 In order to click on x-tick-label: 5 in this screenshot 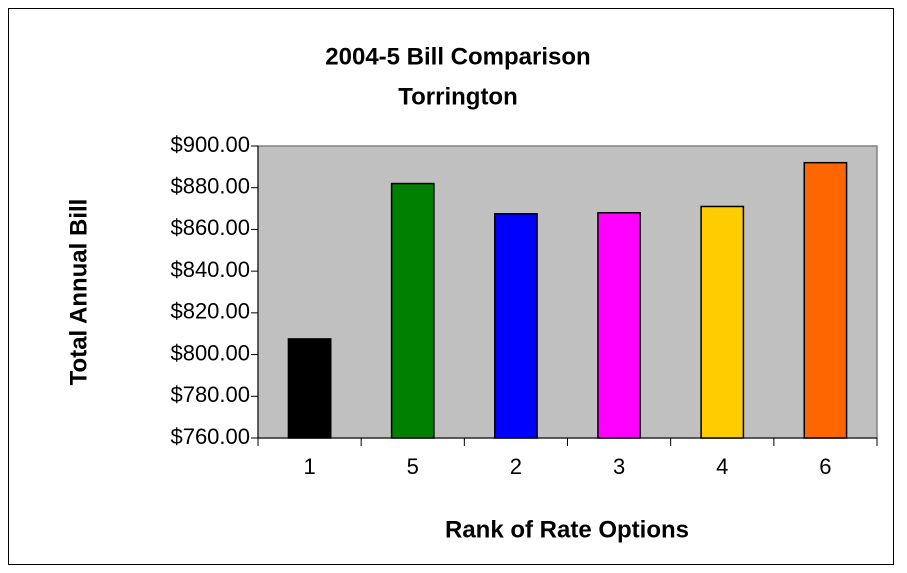, I will do `click(413, 466)`.